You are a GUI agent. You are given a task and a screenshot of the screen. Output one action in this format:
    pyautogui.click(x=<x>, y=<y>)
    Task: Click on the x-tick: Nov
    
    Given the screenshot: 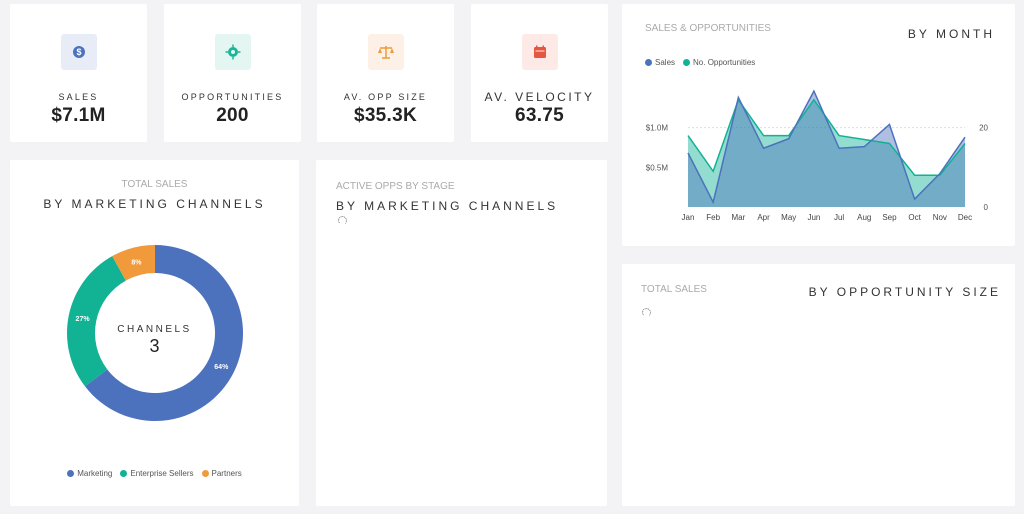 What is the action you would take?
    pyautogui.click(x=940, y=217)
    